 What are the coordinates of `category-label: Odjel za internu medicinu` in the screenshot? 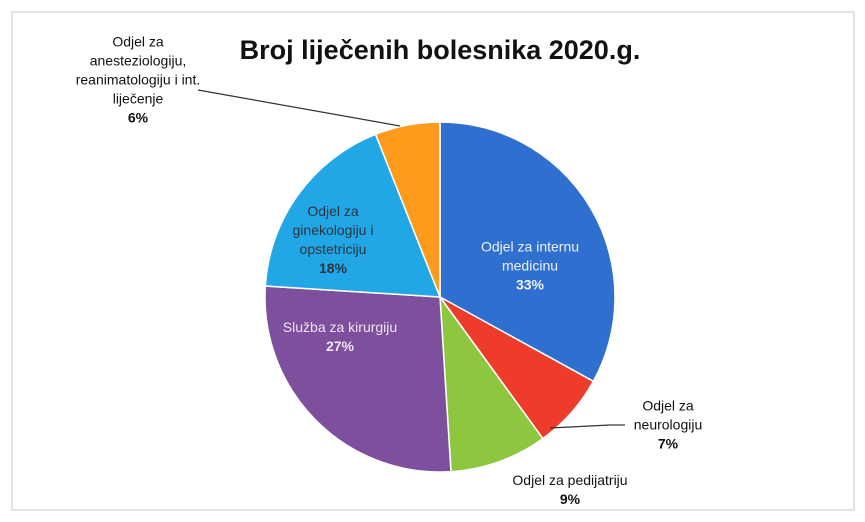 It's located at (530, 256).